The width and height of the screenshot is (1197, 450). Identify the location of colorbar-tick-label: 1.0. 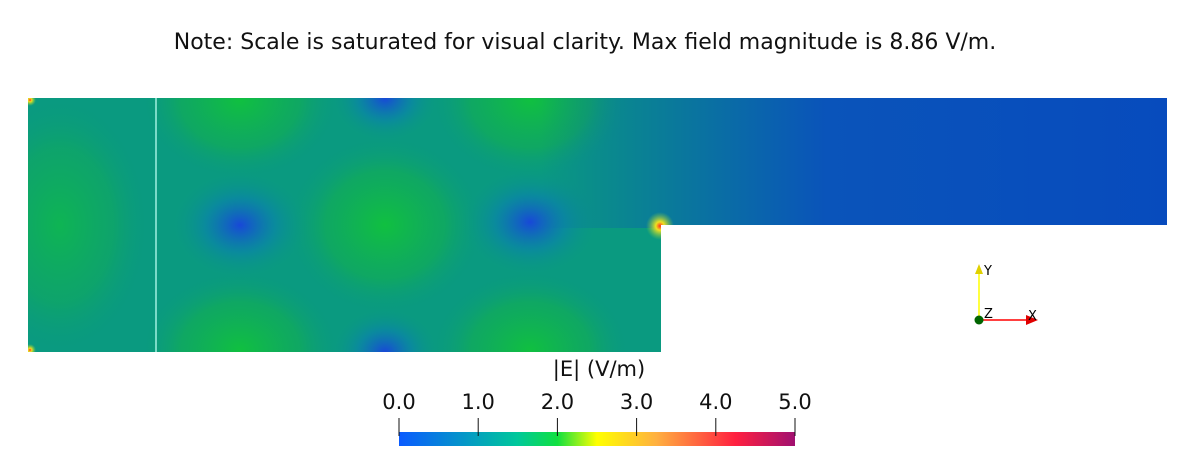
(477, 402).